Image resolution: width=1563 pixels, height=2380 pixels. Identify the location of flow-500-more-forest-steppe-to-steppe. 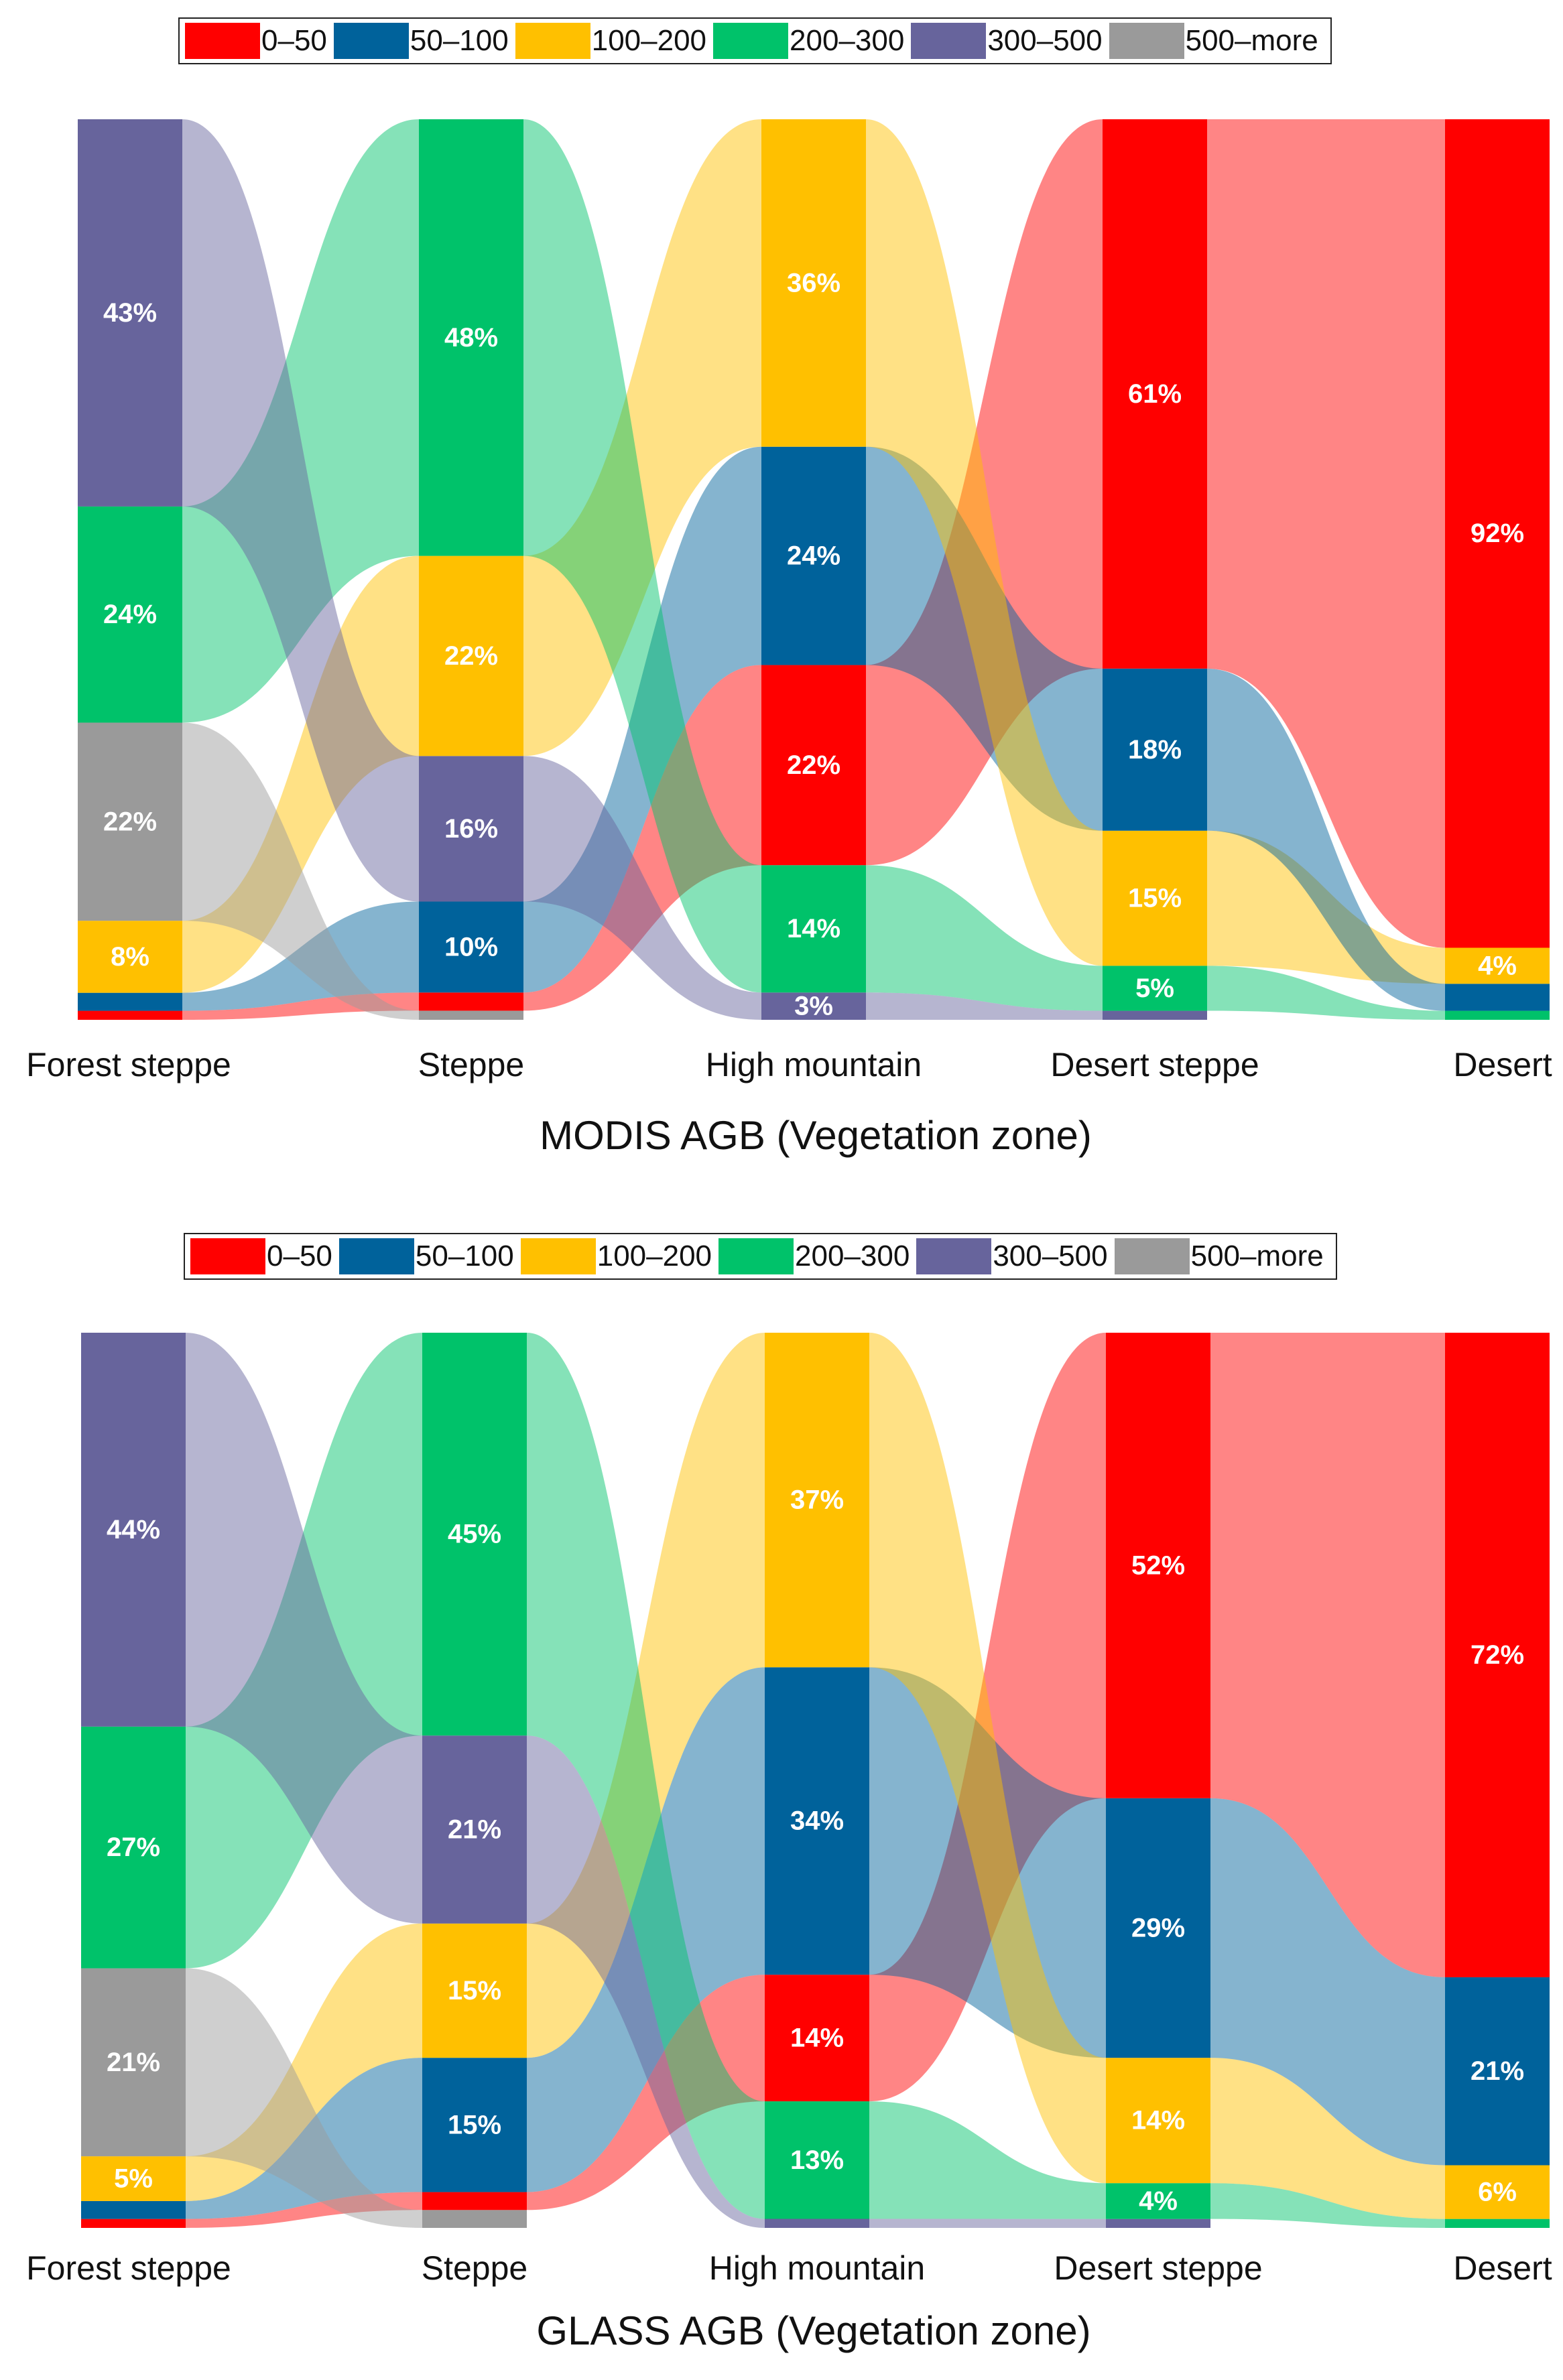
(300, 871).